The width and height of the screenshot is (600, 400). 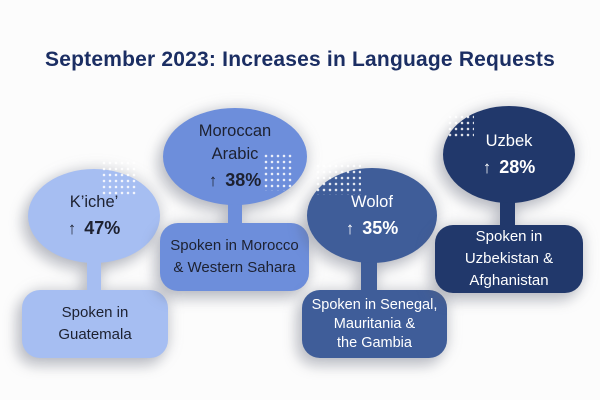 What do you see at coordinates (234, 245) in the screenshot?
I see `region-line: Spoken in Morocco` at bounding box center [234, 245].